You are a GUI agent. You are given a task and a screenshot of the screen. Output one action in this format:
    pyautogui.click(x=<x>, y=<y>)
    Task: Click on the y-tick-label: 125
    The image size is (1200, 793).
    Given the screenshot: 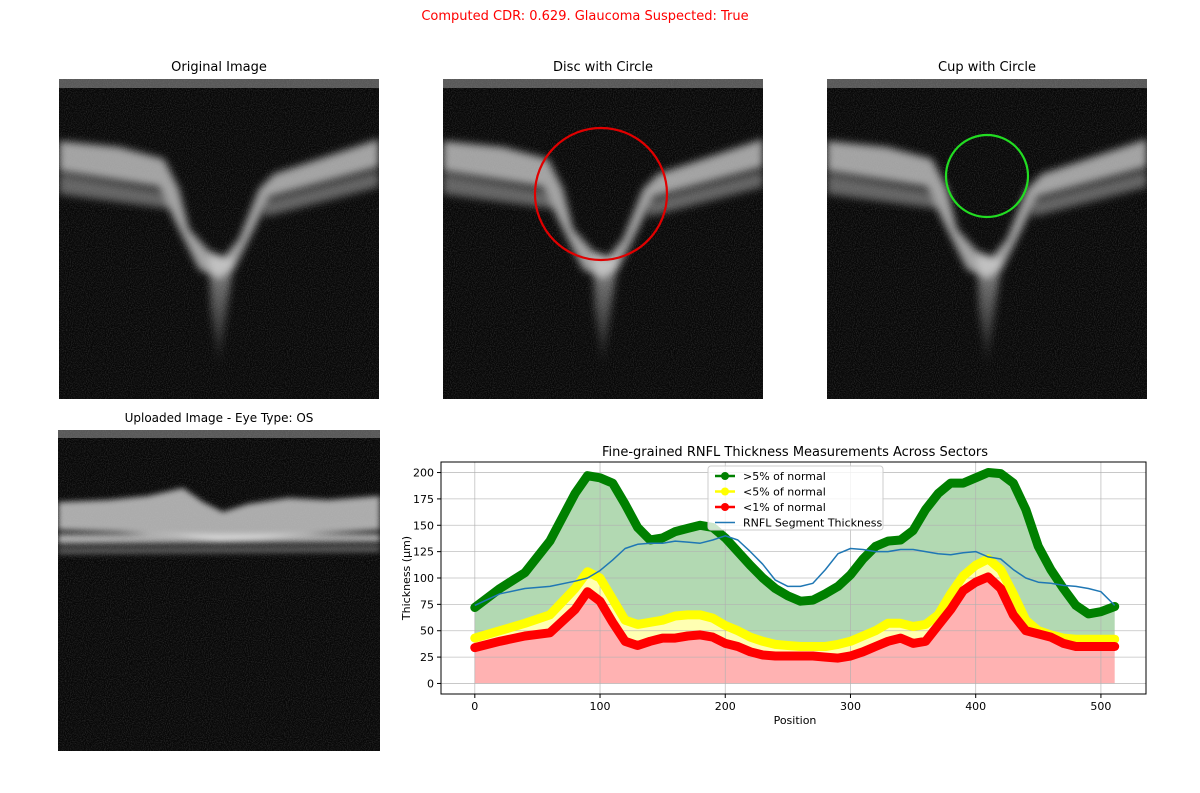 What is the action you would take?
    pyautogui.click(x=423, y=552)
    